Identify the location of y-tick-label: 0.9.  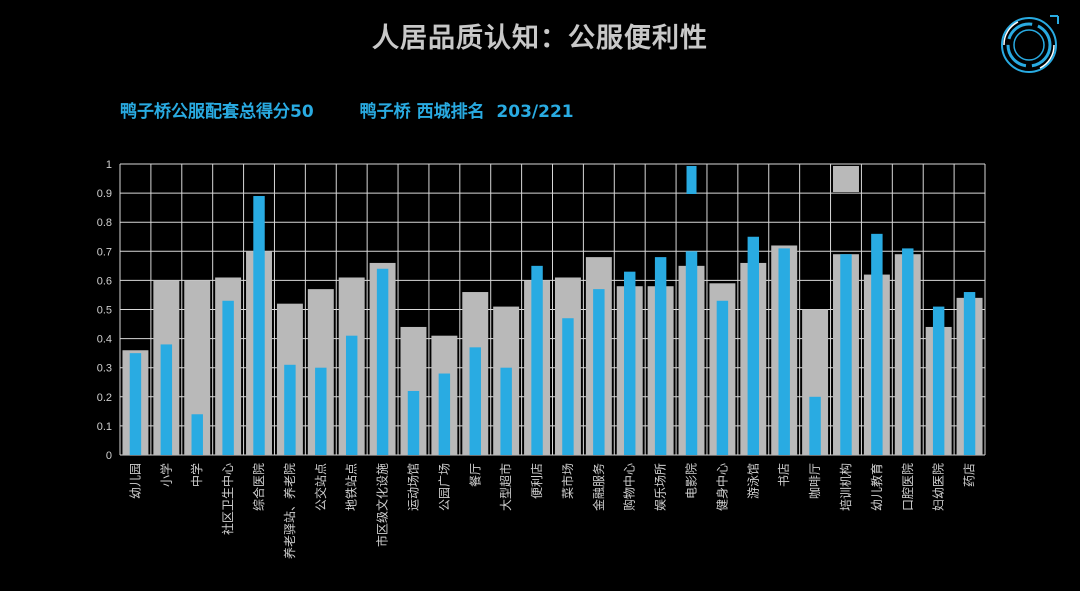
(104, 194).